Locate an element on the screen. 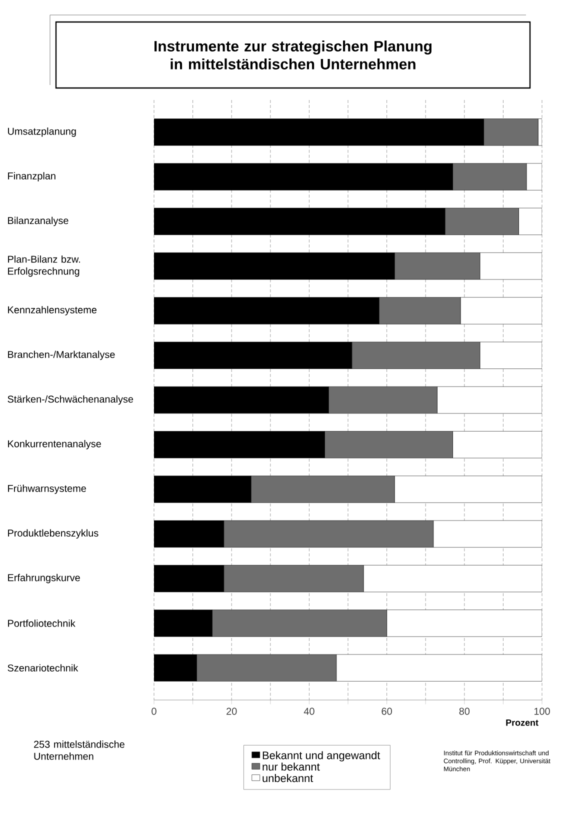  x-axis-title: Prozent is located at coordinates (522, 723).